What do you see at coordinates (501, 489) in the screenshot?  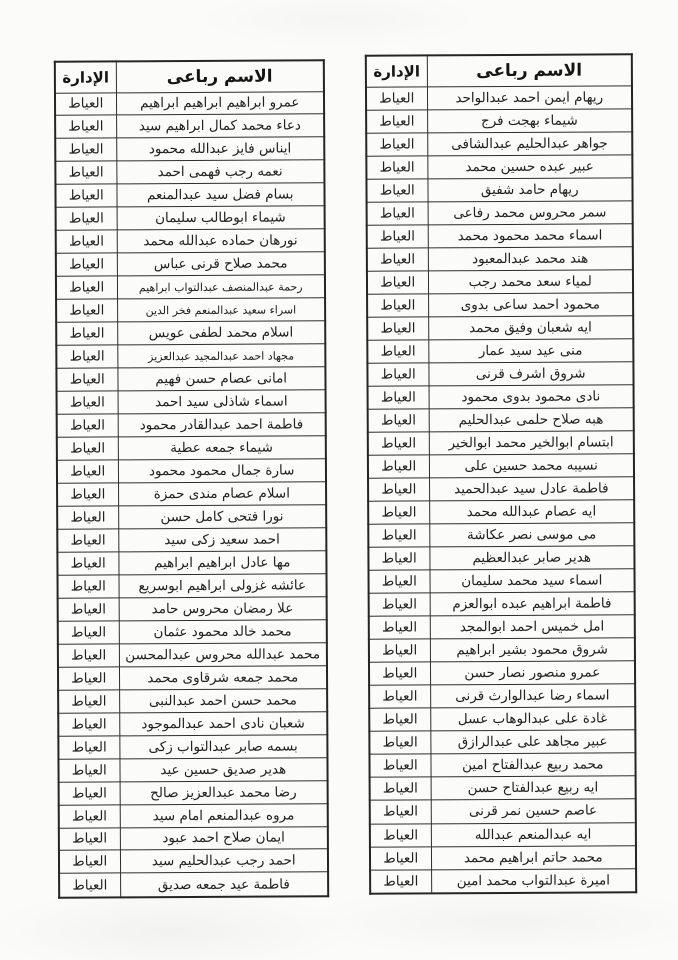 I see `table-row: فاطمة عادل سيد عبدالحميد العياط` at bounding box center [501, 489].